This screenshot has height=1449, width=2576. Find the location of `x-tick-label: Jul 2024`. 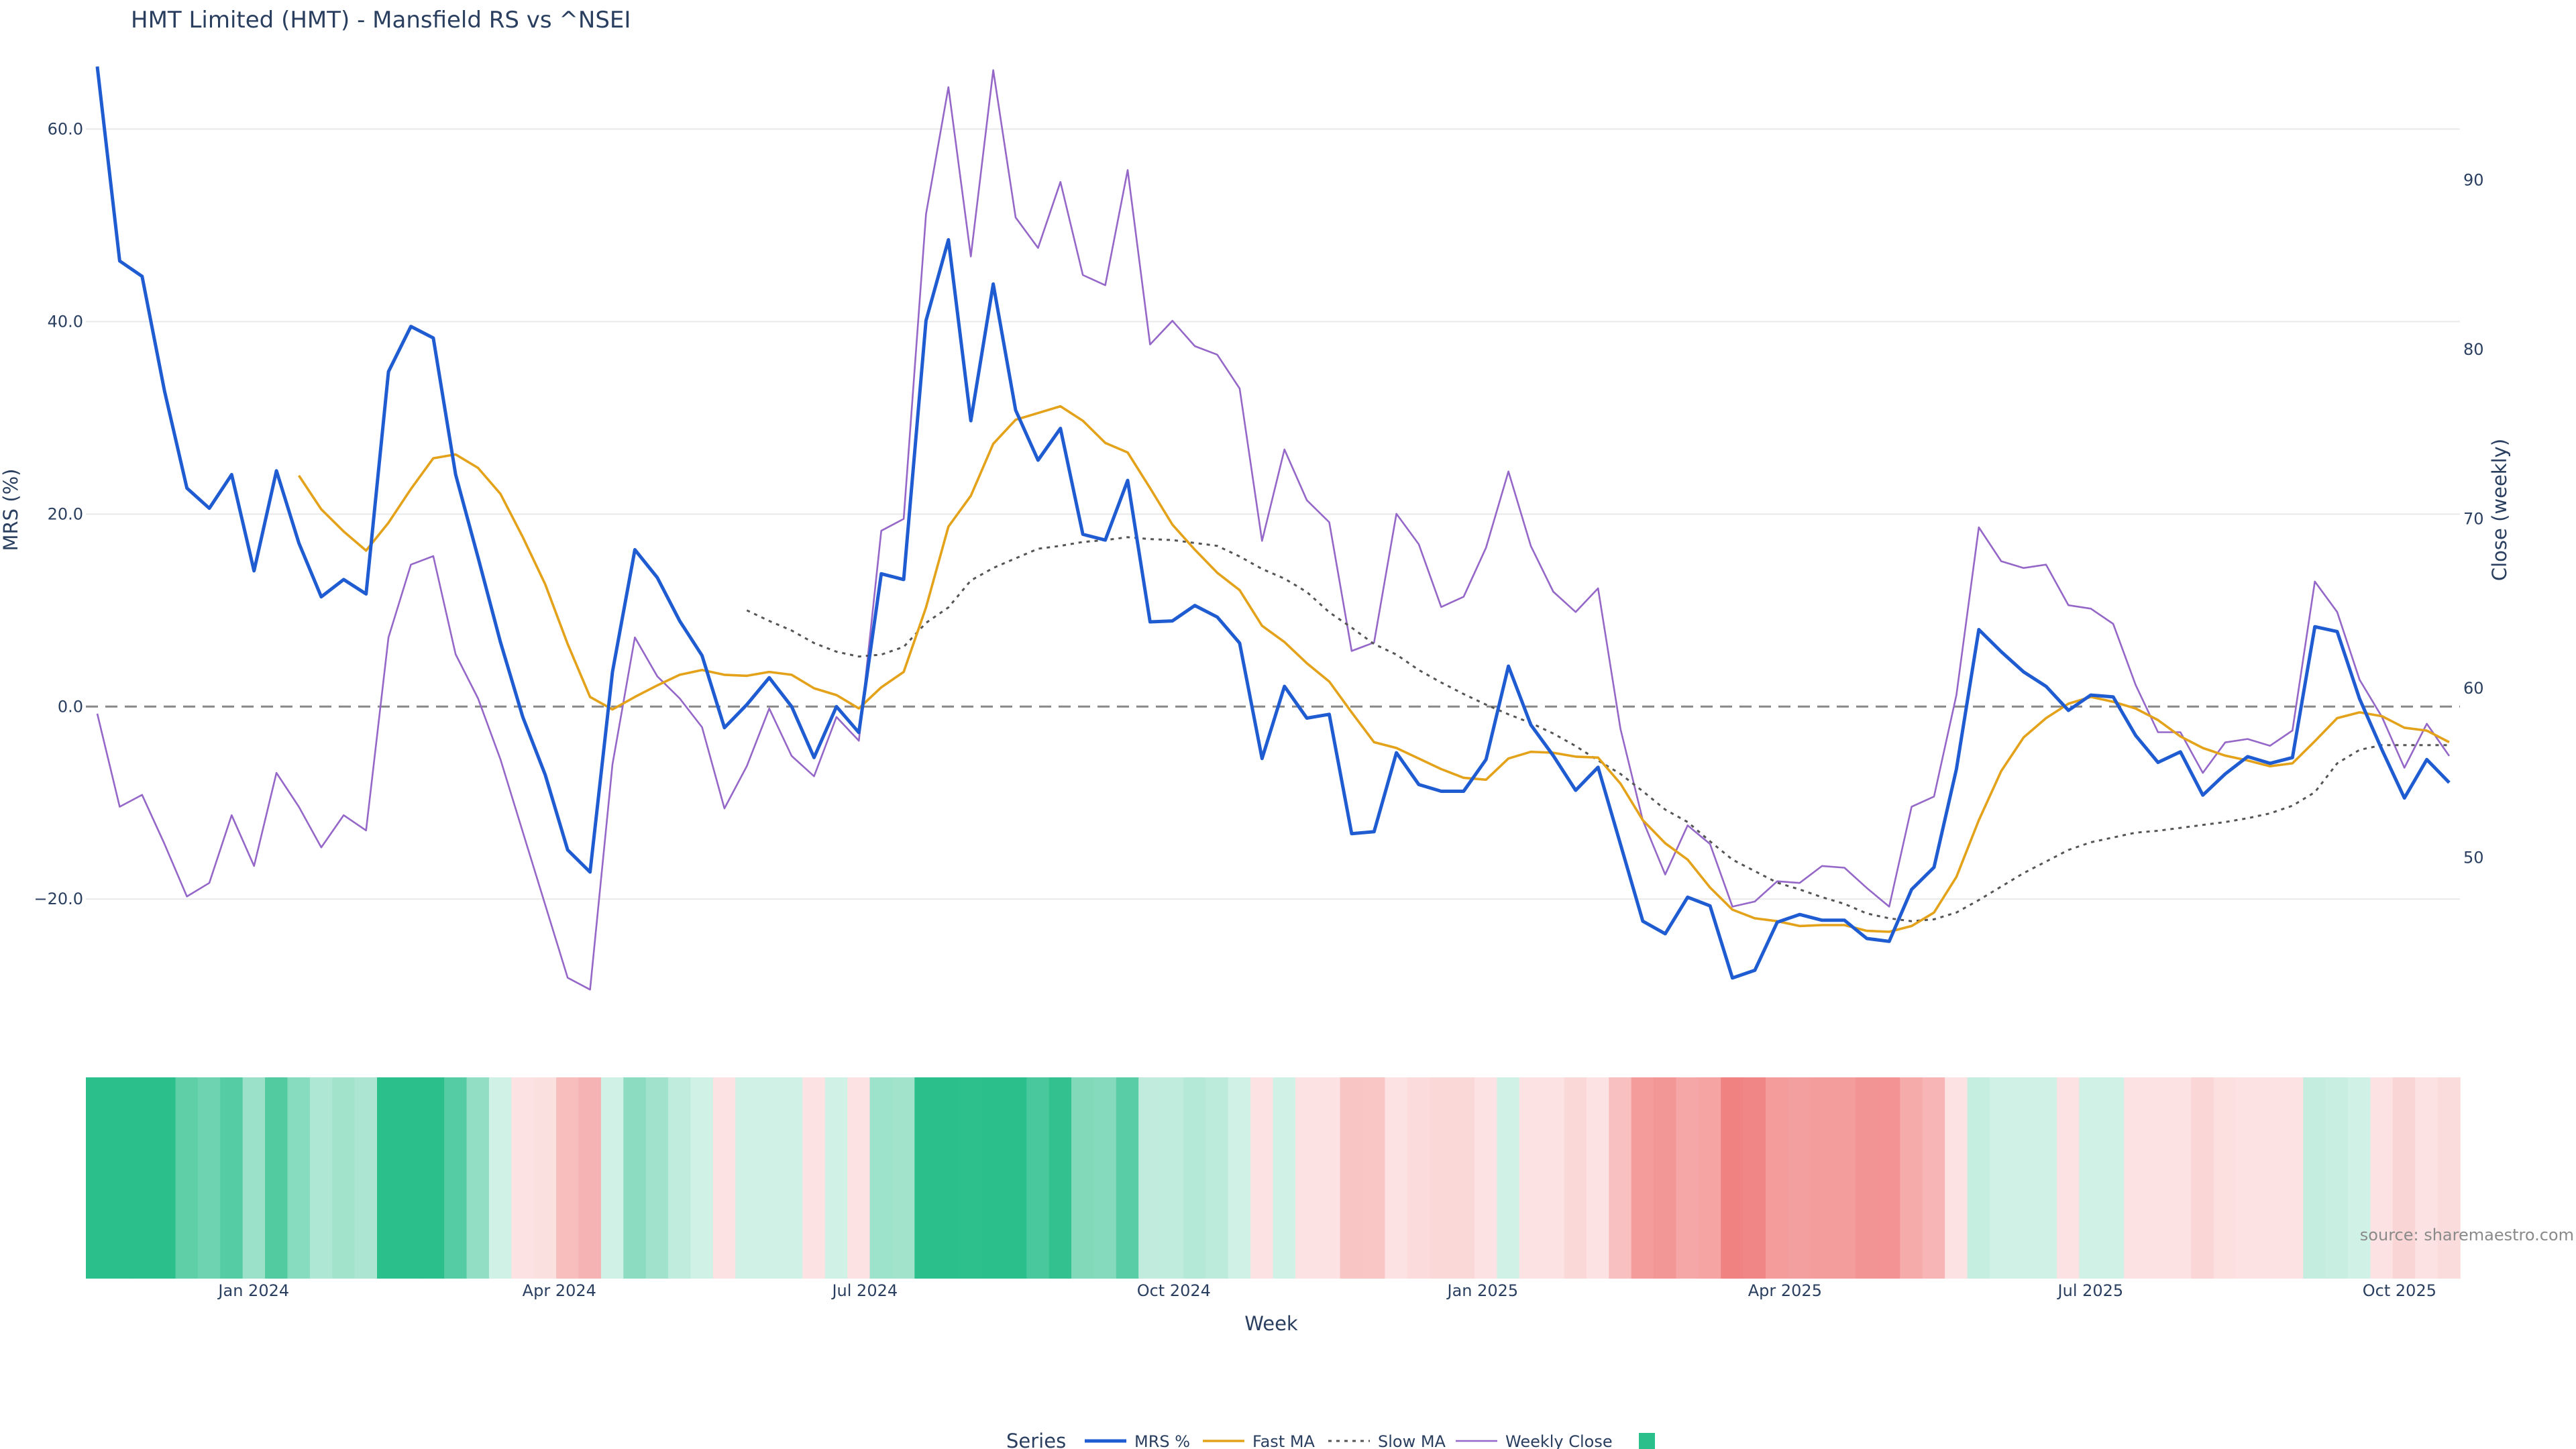

x-tick-label: Jul 2024 is located at coordinates (864, 1290).